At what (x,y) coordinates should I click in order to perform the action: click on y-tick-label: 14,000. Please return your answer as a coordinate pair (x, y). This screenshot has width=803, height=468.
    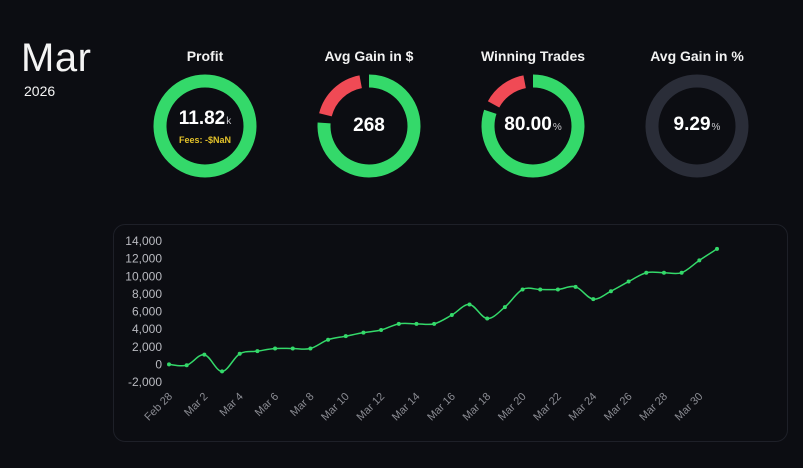
    Looking at the image, I should click on (143, 241).